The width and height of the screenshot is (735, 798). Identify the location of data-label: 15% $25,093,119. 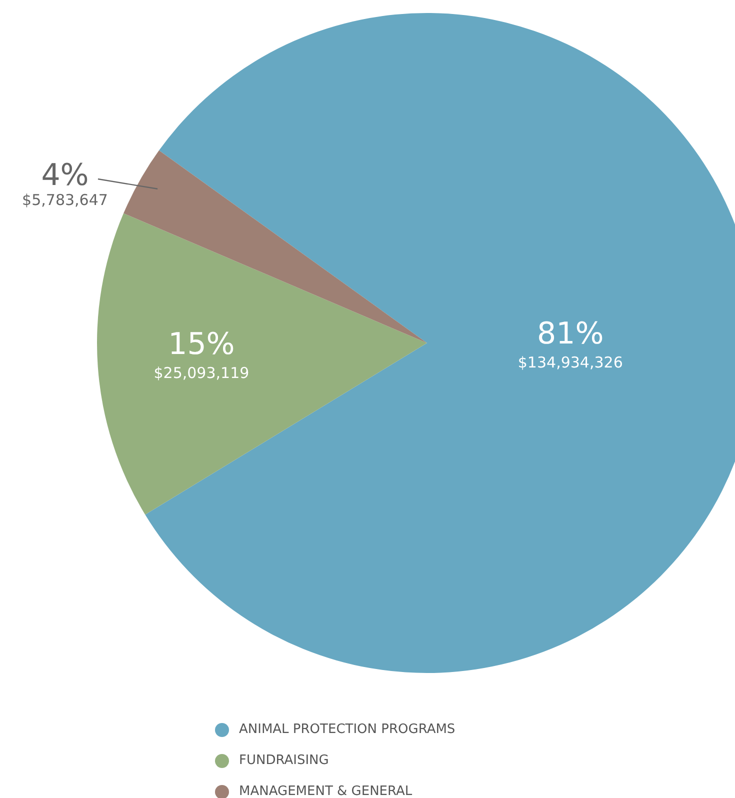
(202, 354).